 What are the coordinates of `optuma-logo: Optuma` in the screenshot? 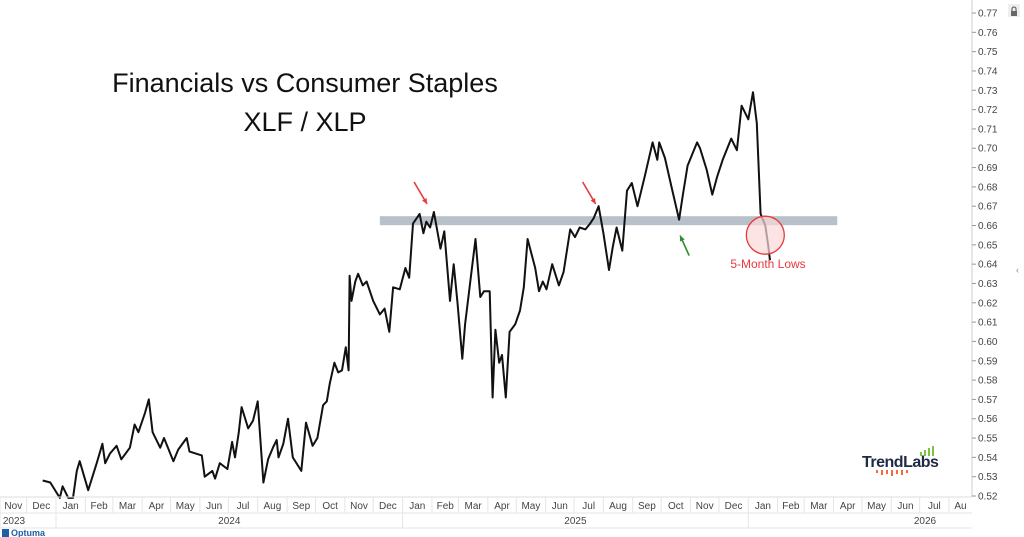 It's located at (24, 532).